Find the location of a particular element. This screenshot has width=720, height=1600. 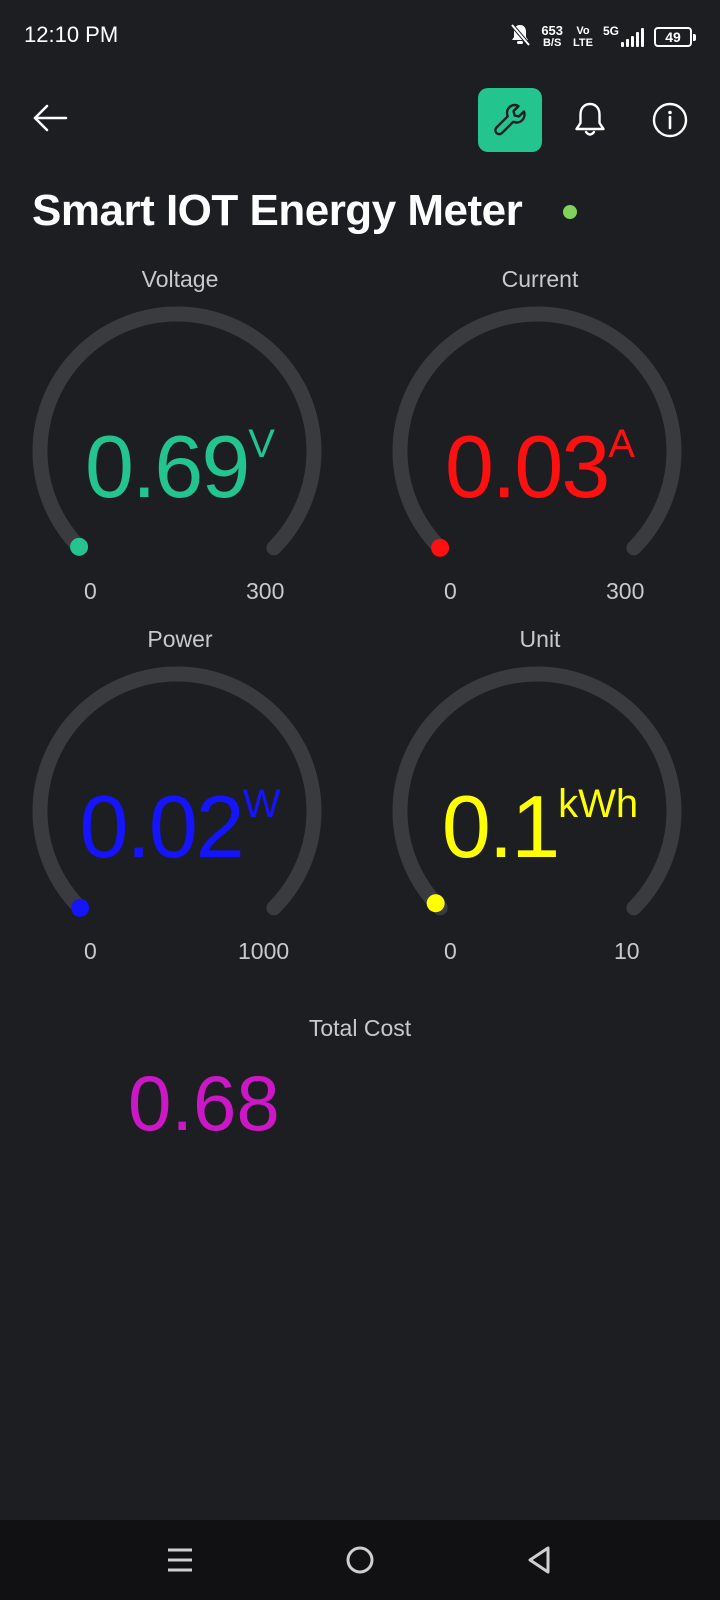

volte-bottom: LTE is located at coordinates (583, 43).